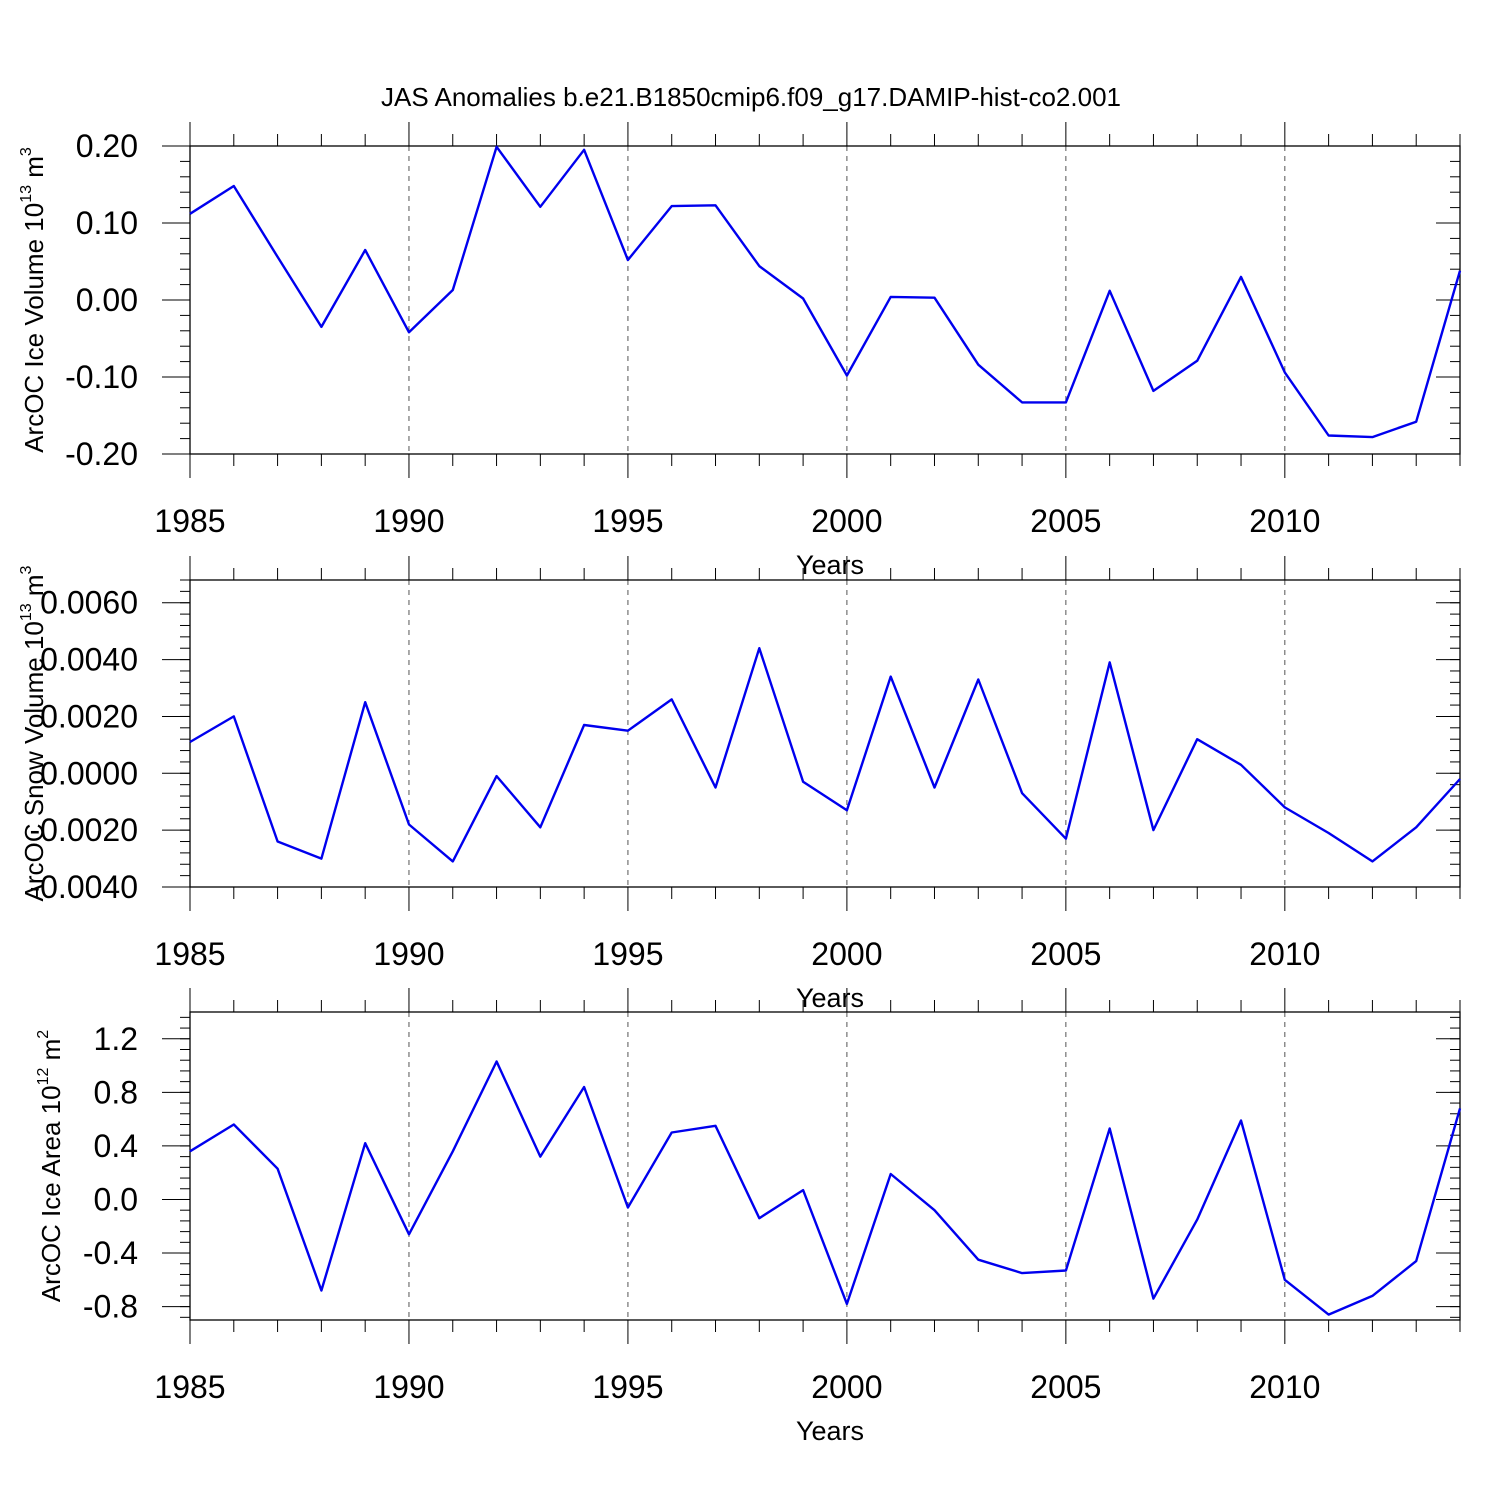  Describe the element at coordinates (33, 733) in the screenshot. I see `y-axis-label: ArcOC Snow Volume 1013 m3` at that location.